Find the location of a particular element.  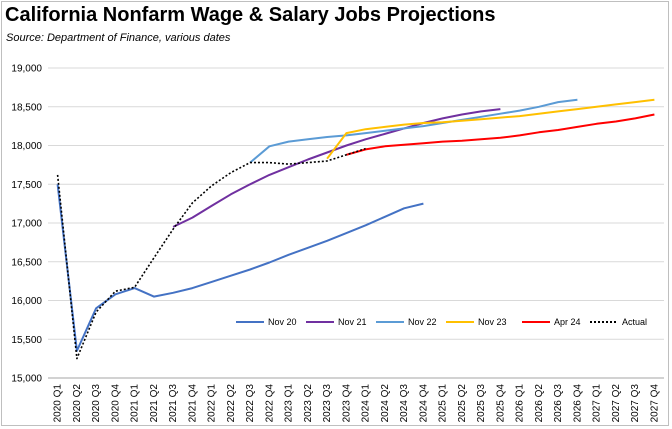

legend-label: Actual is located at coordinates (634, 322).